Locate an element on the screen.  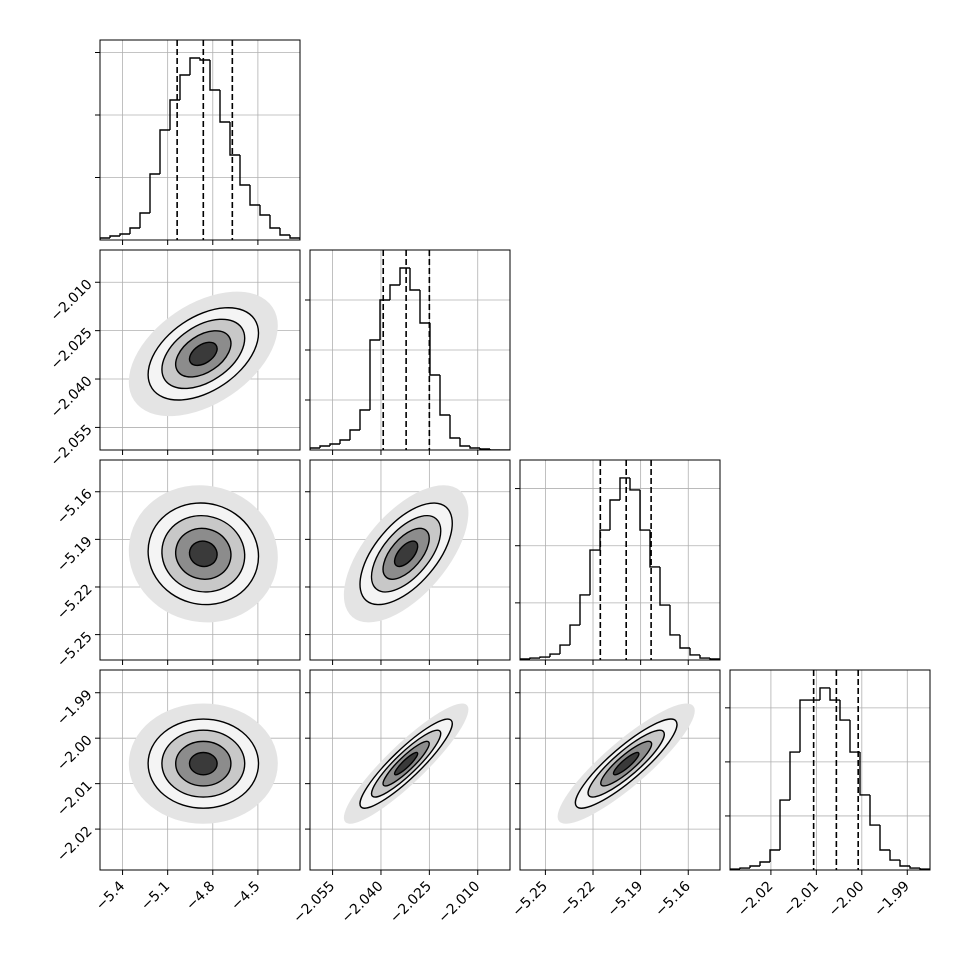
x-tick-label: −2.040 is located at coordinates (363, 902).